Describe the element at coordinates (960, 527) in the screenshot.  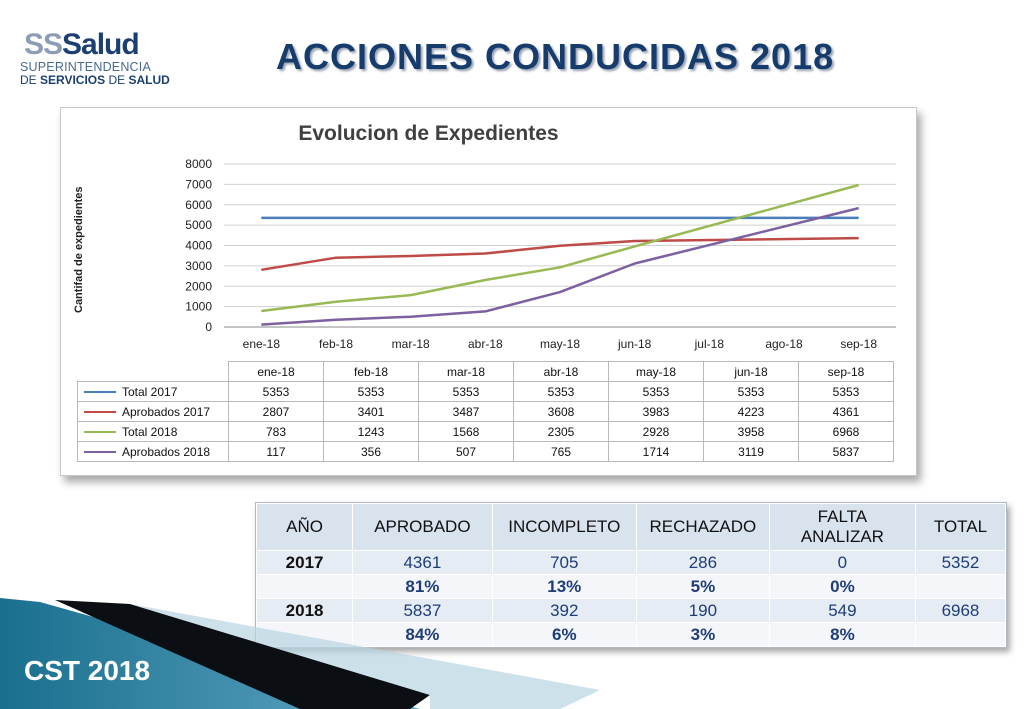
I see `summary-column-header: TOTAL` at that location.